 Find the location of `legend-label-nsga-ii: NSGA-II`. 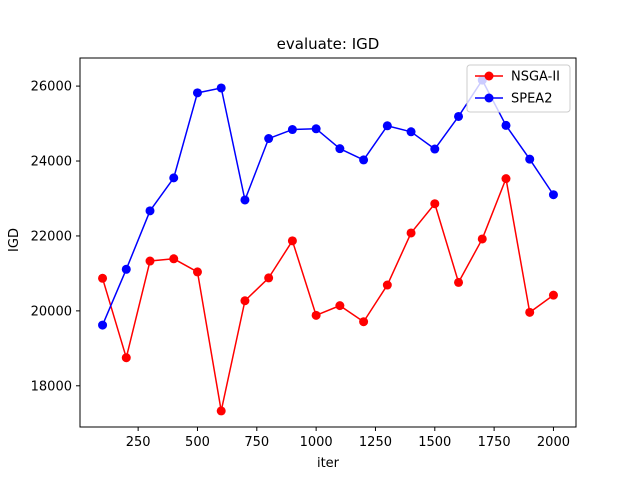

legend-label-nsga-ii: NSGA-II is located at coordinates (535, 77).